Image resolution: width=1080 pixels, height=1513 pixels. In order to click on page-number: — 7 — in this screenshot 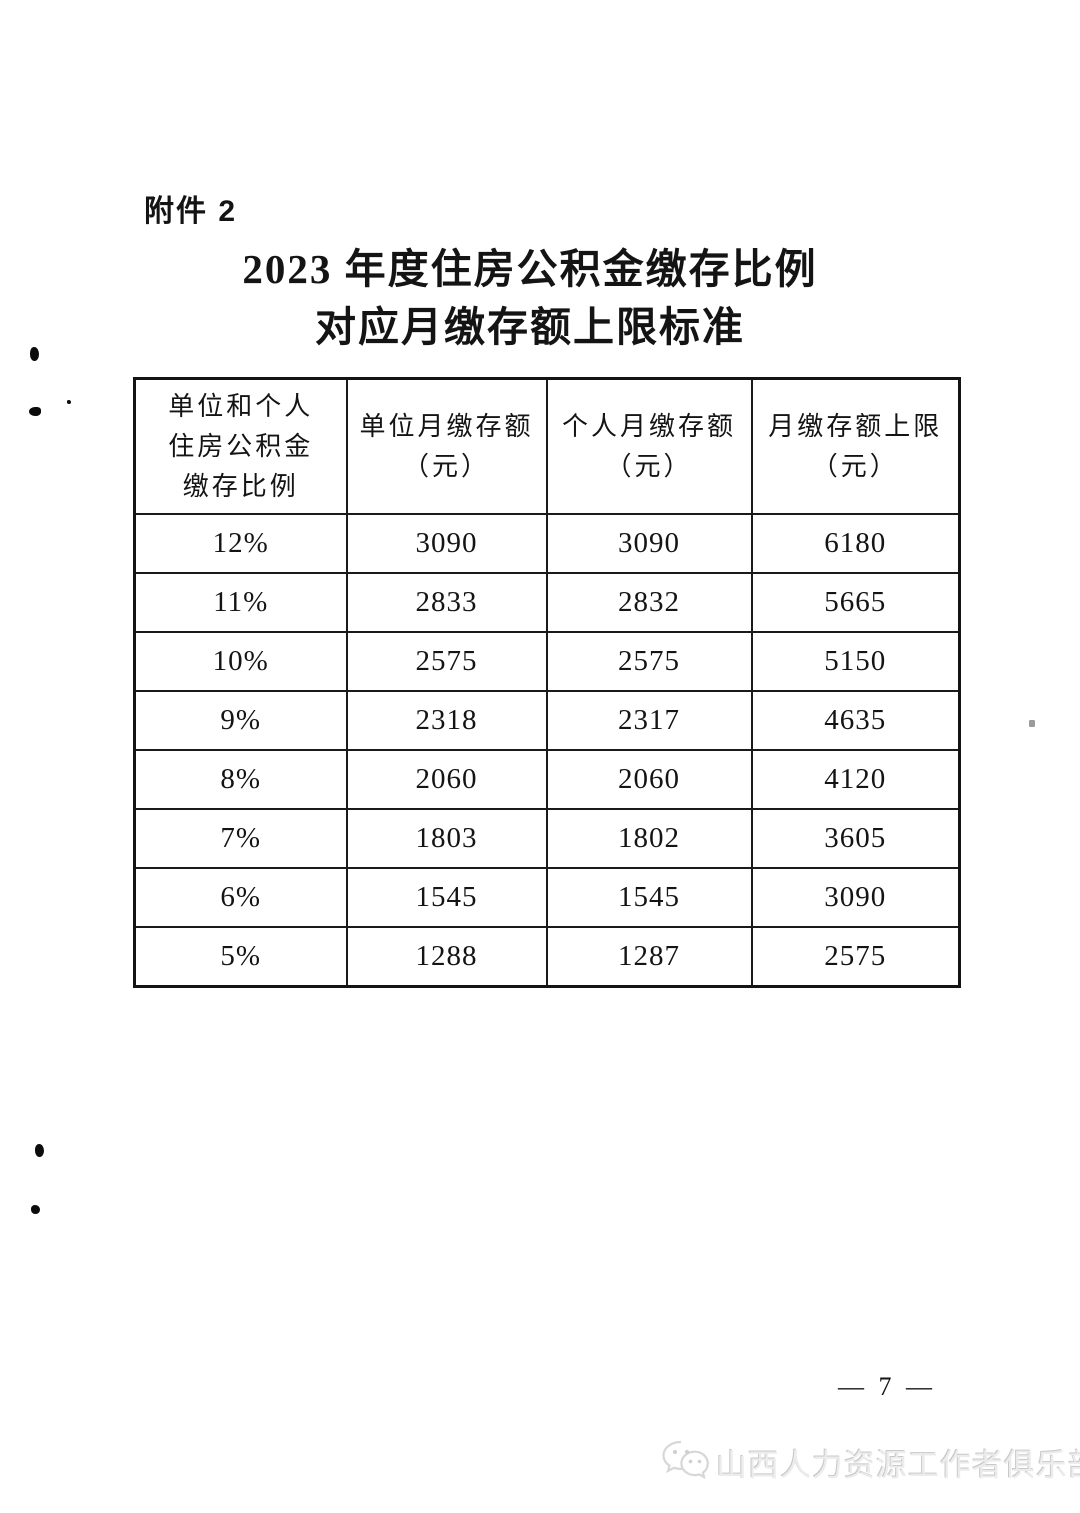, I will do `click(887, 1386)`.